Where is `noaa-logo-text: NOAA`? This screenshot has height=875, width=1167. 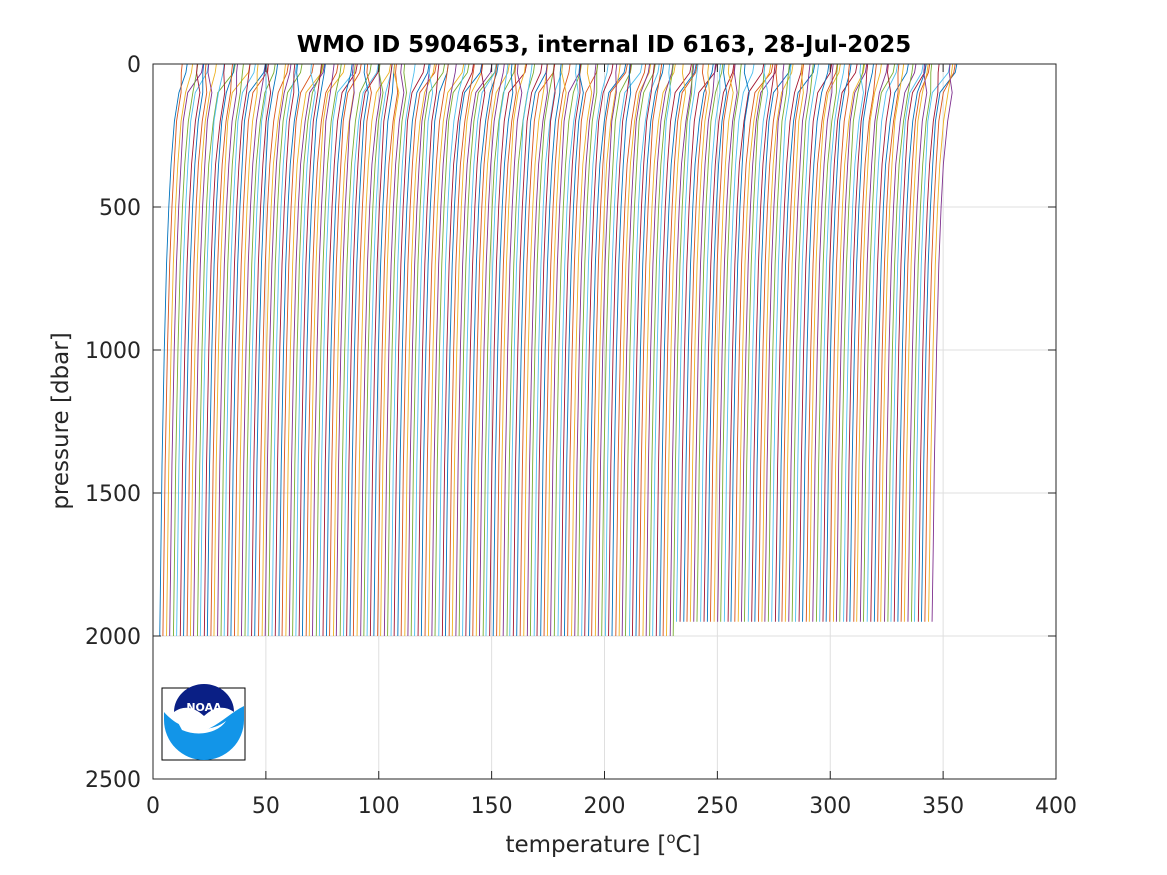 noaa-logo-text: NOAA is located at coordinates (204, 707).